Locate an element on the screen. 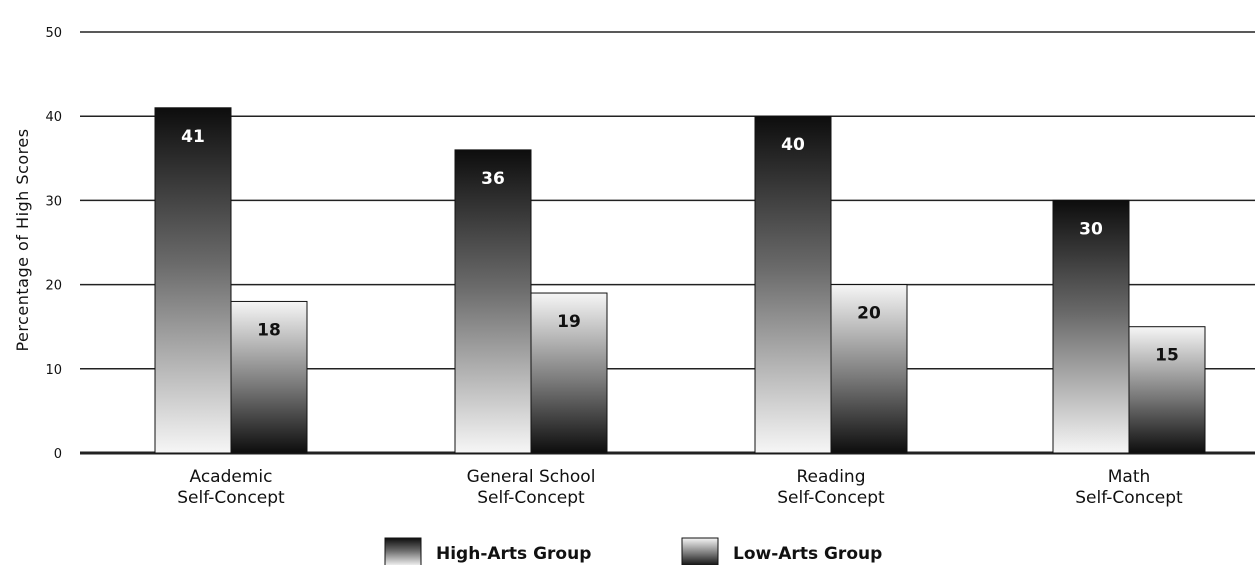  x-category-label: General School Self-Concept is located at coordinates (531, 487).